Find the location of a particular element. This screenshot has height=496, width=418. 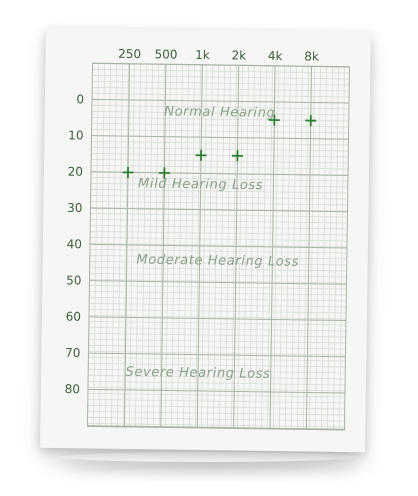

region-label: Normal Hearing is located at coordinates (219, 112).